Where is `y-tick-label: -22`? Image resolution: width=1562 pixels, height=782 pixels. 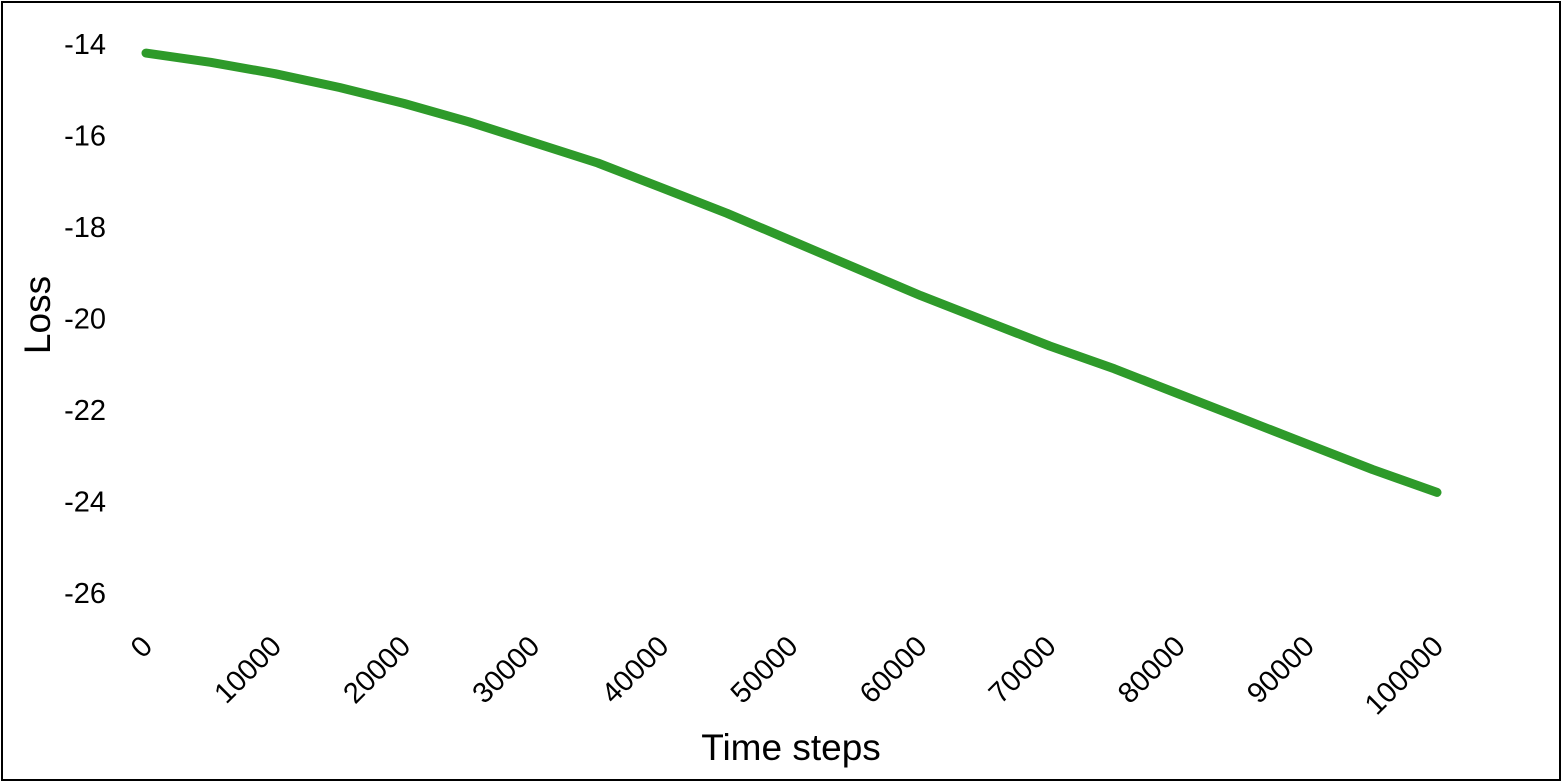 y-tick-label: -22 is located at coordinates (85, 411).